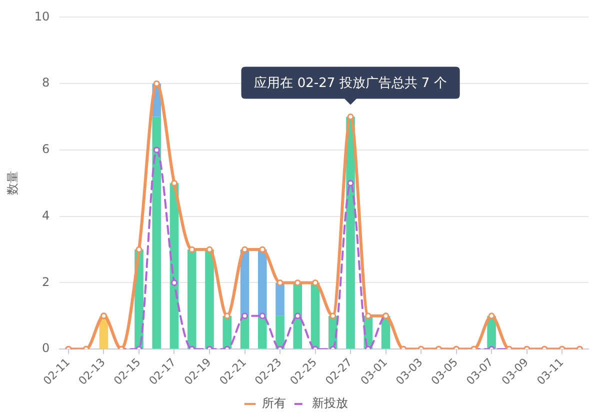 This screenshot has width=594, height=420. I want to click on legend-label: 所有, so click(274, 403).